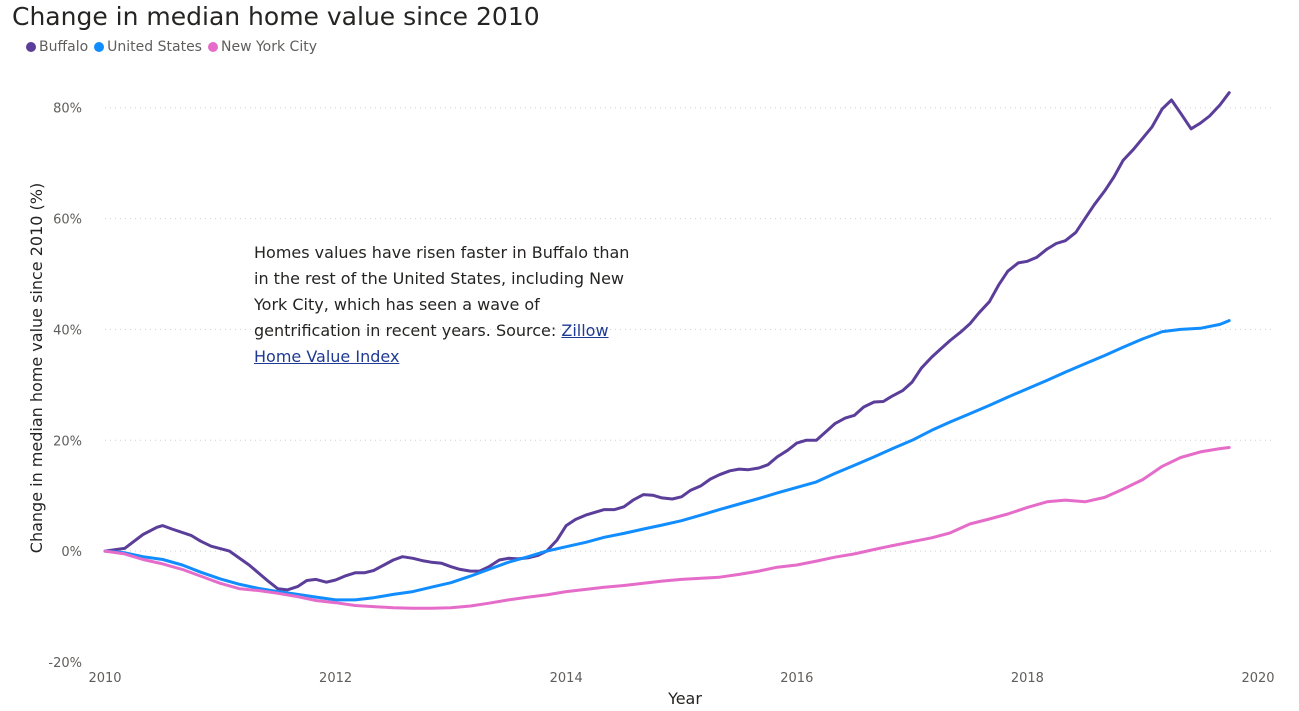 This screenshot has width=1299, height=711. I want to click on x-tick-label: 2020, so click(1257, 678).